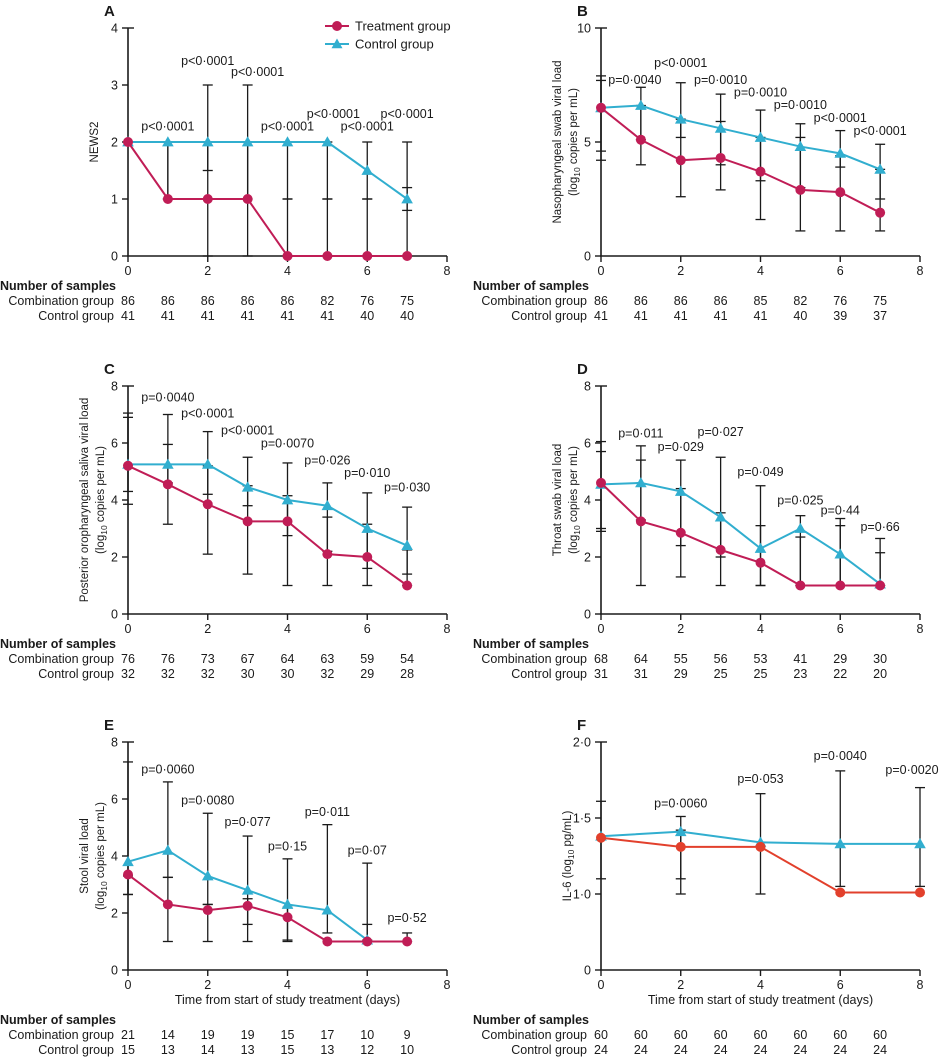 The width and height of the screenshot is (945, 1059). I want to click on control-samples-row: Control group 24 24 24 24 24 24 24 24, so click(709, 1050).